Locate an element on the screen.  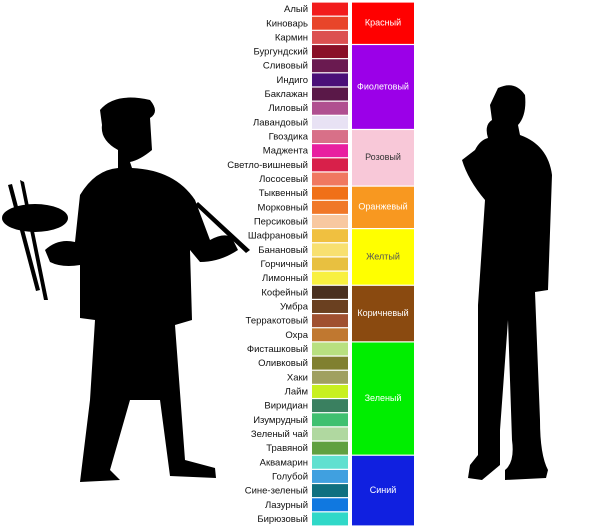
color-name: Лавандовый is located at coordinates (280, 122).